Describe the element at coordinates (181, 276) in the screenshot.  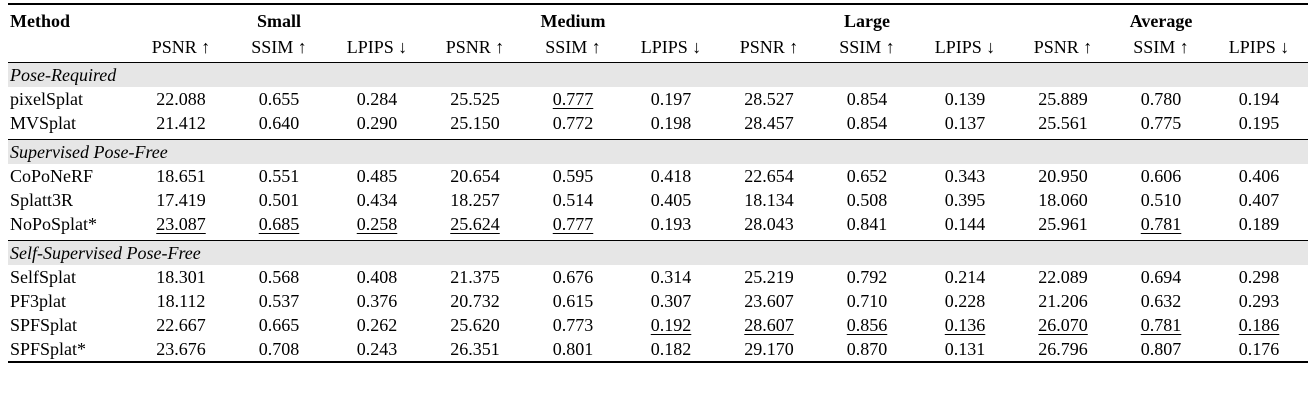
I see `value-cell: 18.301` at that location.